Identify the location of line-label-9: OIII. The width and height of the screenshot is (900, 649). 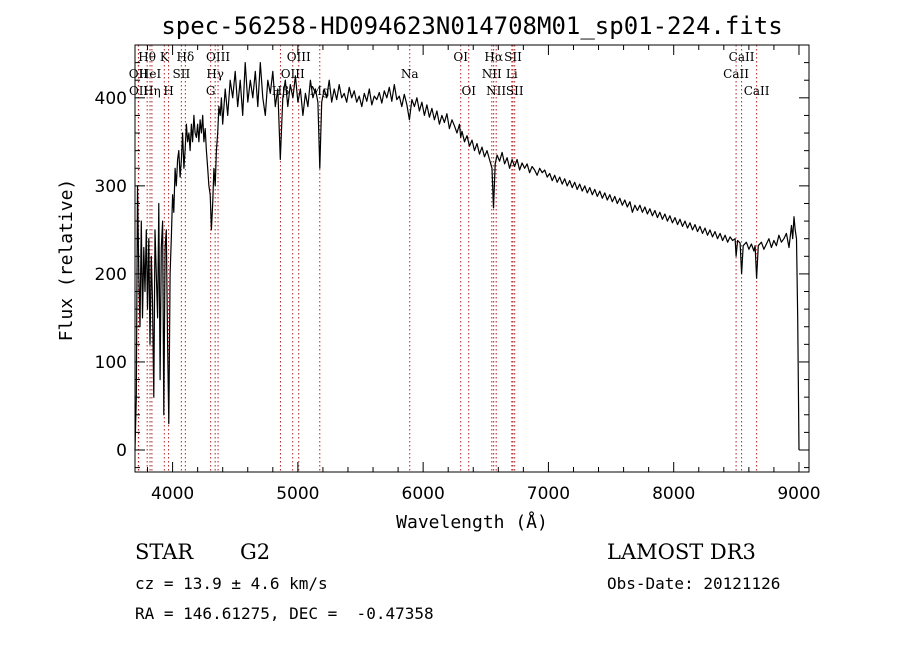
(218, 57).